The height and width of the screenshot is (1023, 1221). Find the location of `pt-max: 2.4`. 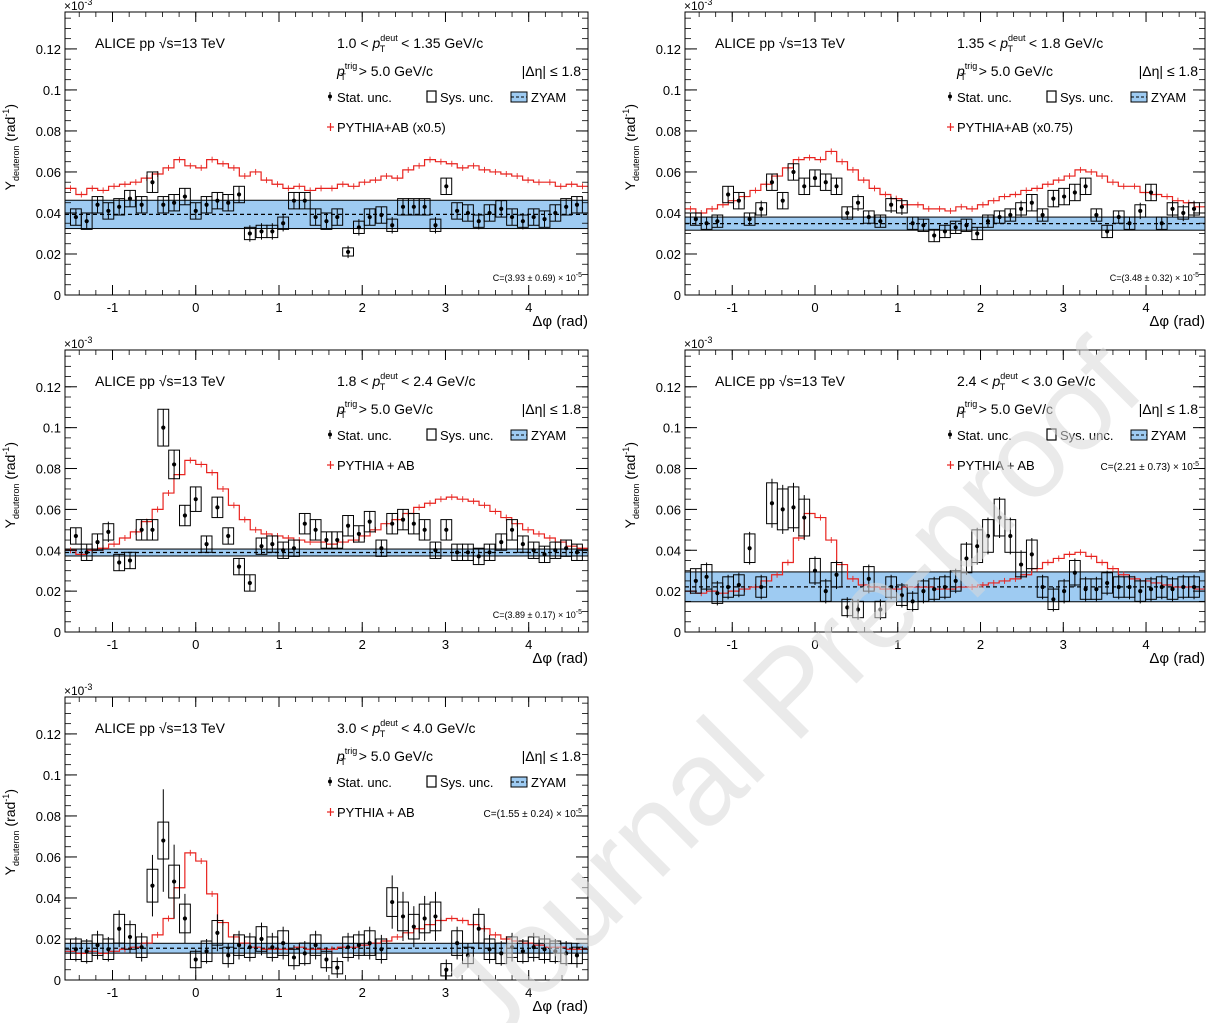

pt-max: 2.4 is located at coordinates (423, 381).